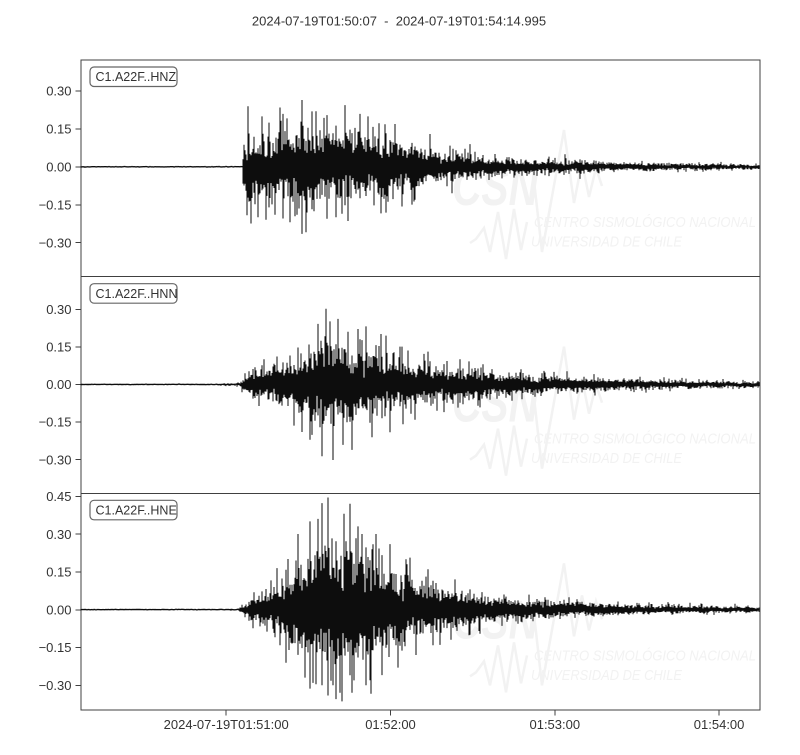 This screenshot has height=755, width=800. I want to click on svg-text: 0.45, so click(58, 496).